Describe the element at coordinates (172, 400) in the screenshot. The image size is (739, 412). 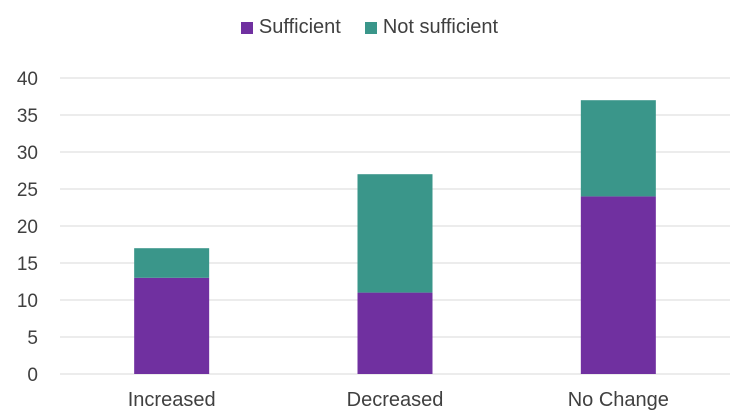
I see `x-tick-label: Increased` at that location.